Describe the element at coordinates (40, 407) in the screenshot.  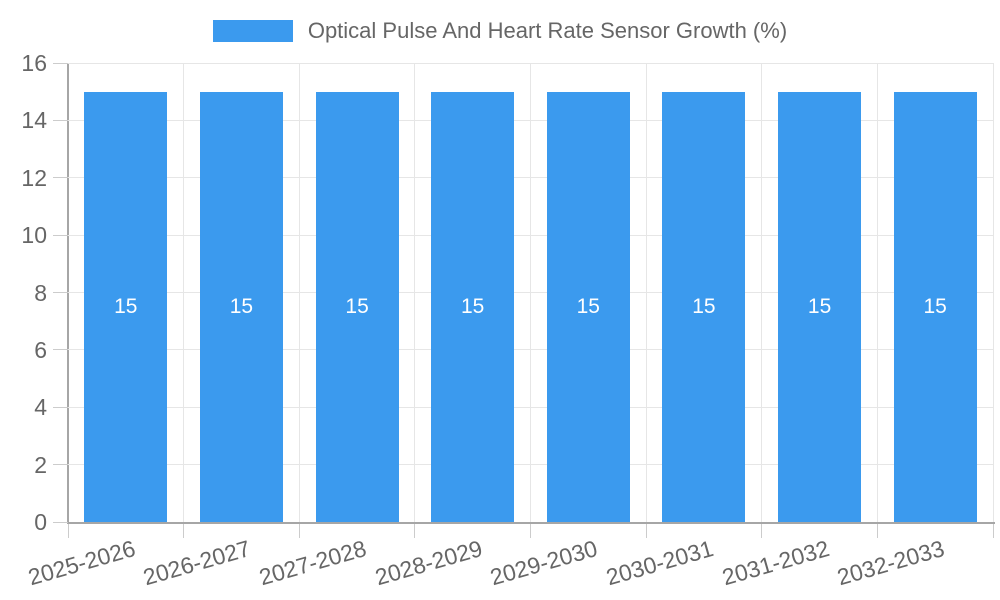
I see `y-axis-label: 4` at that location.